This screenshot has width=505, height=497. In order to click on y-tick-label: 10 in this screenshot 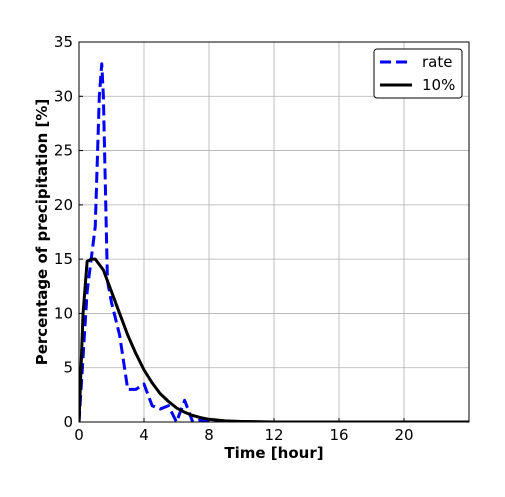, I will do `click(63, 313)`.